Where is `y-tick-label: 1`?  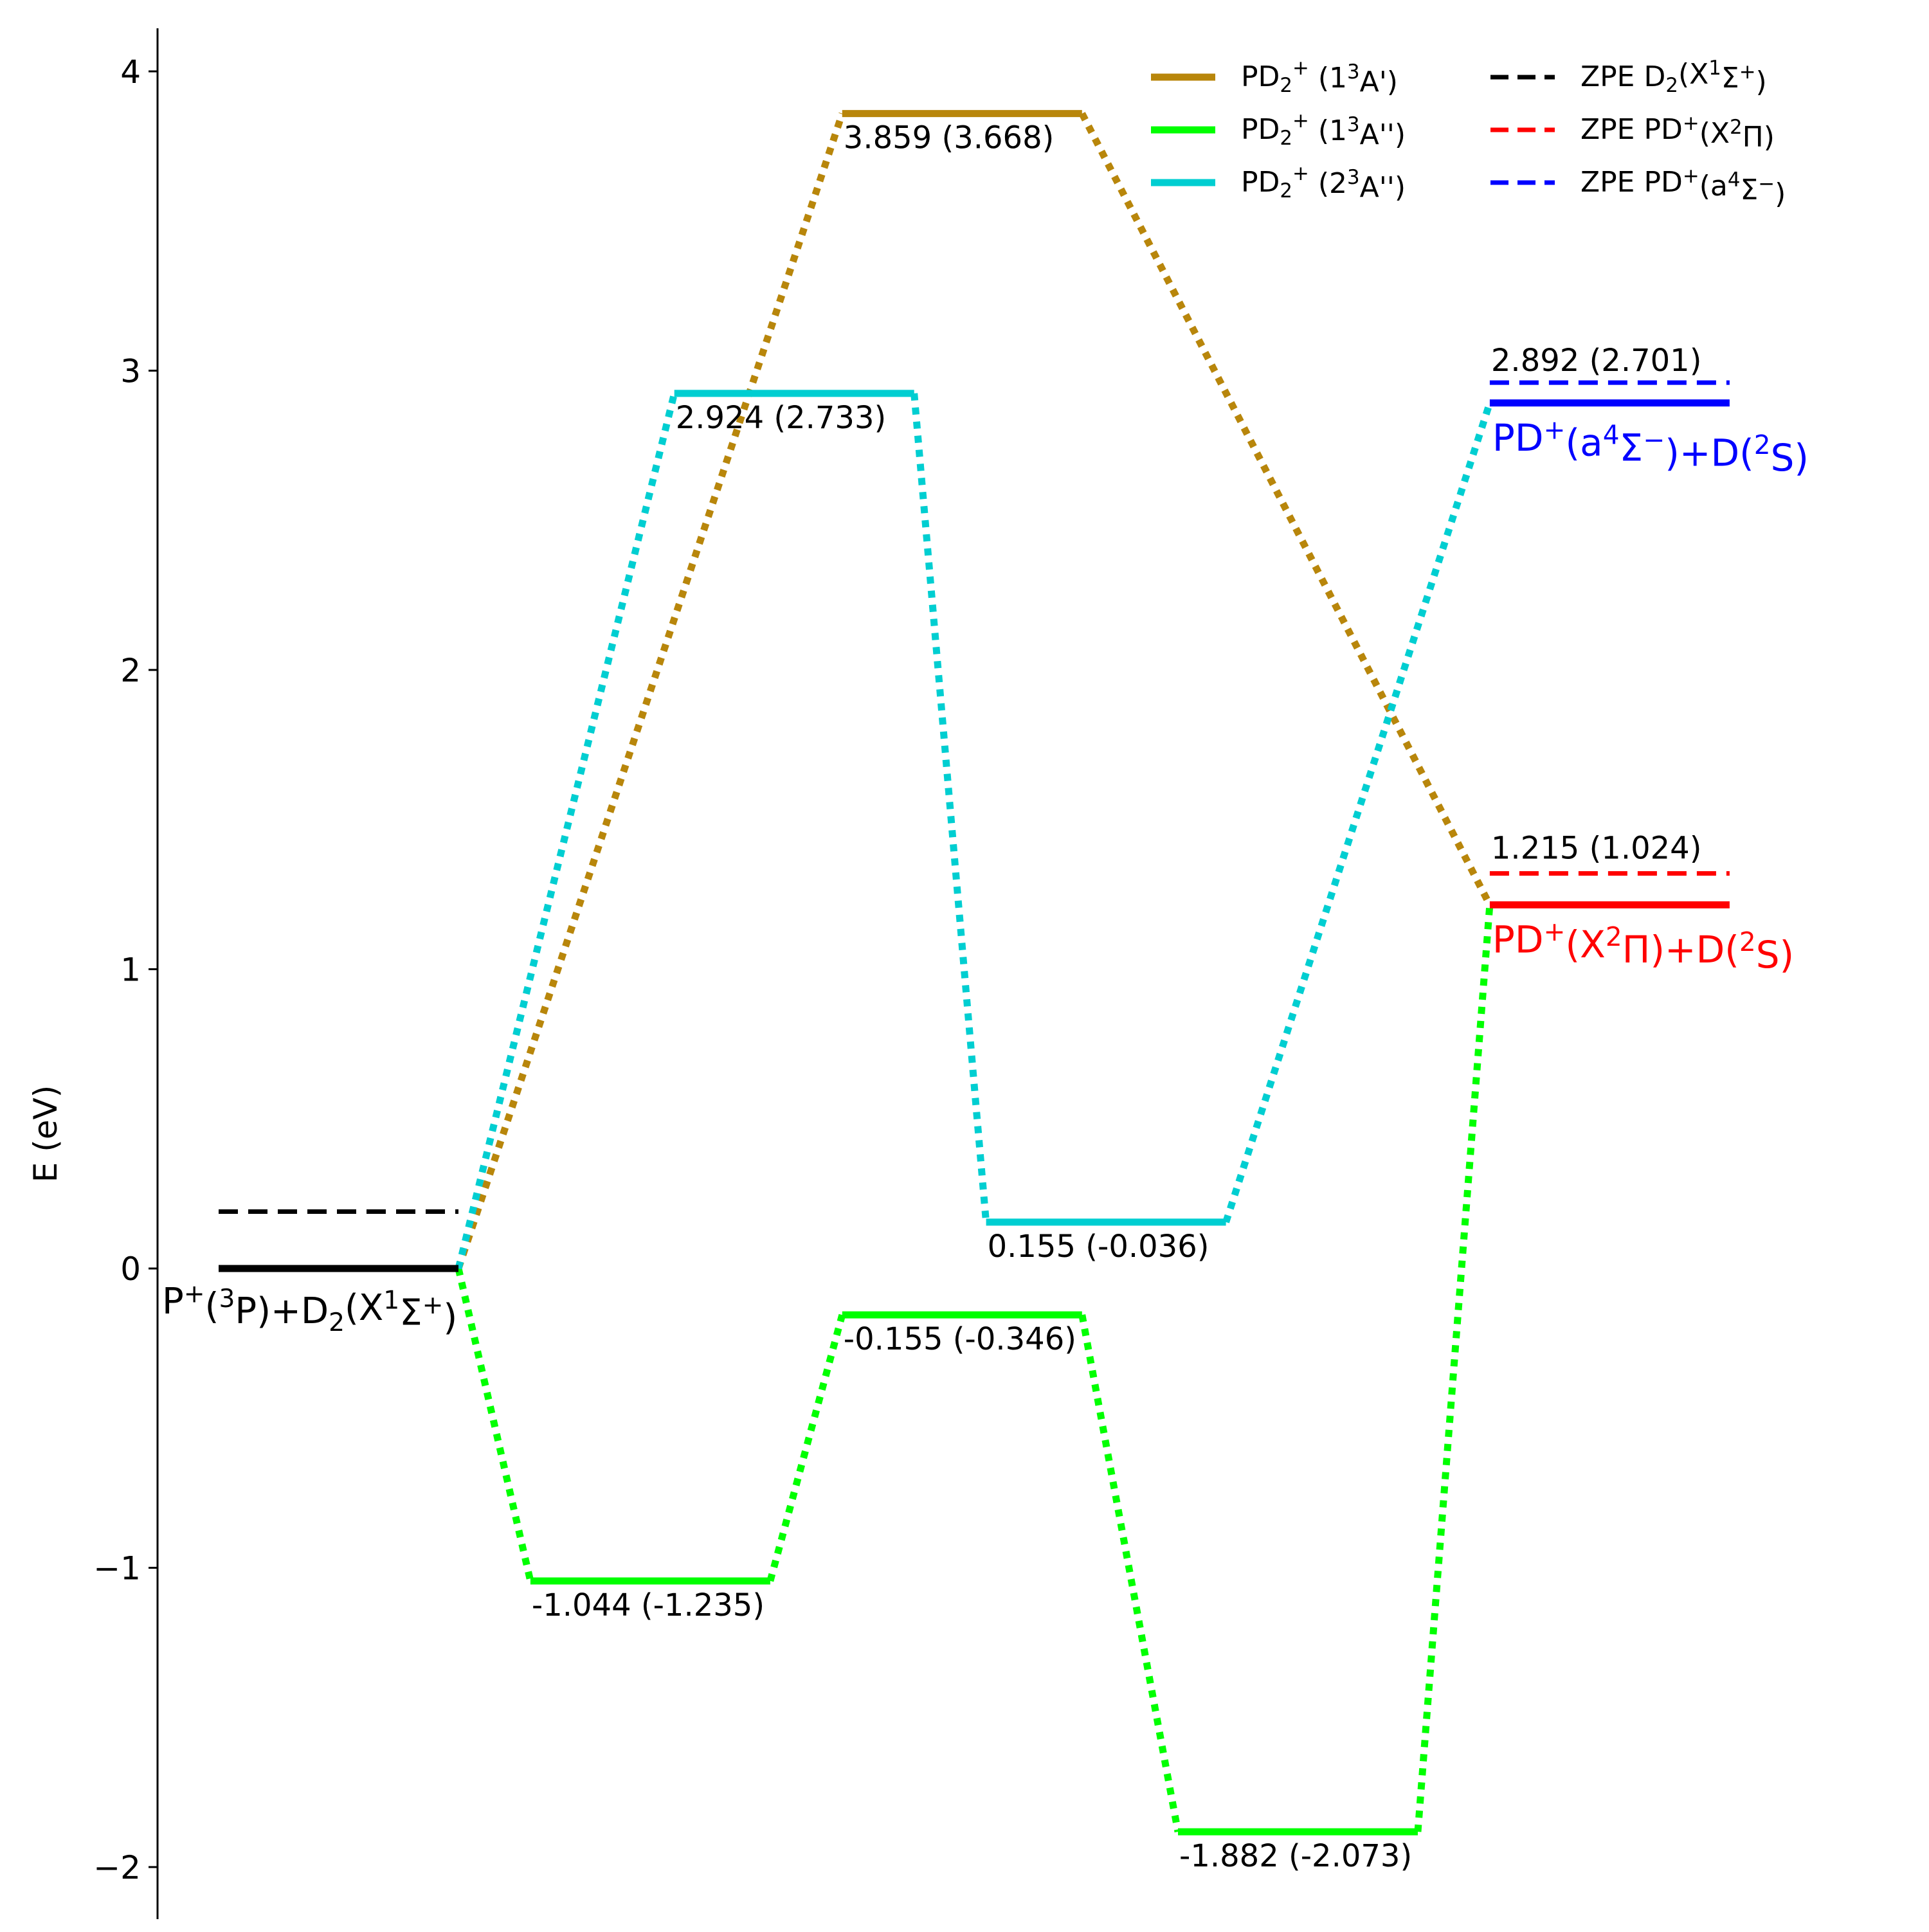
y-tick-label: 1 is located at coordinates (130, 970).